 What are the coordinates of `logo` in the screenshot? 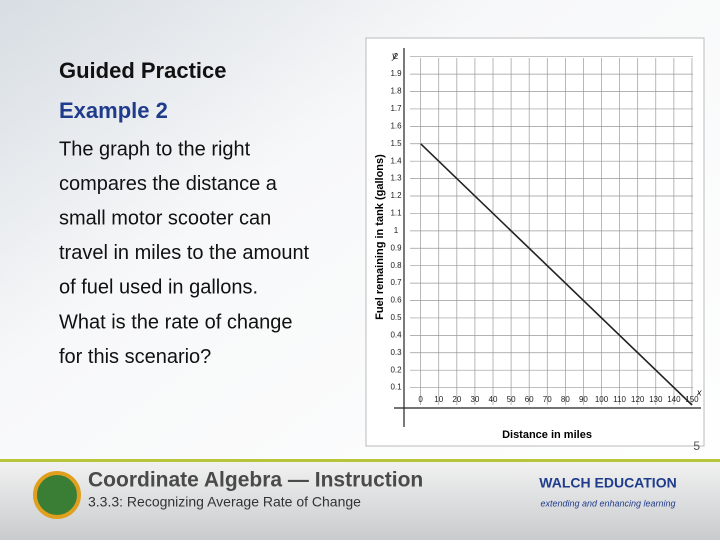 It's located at (57, 495).